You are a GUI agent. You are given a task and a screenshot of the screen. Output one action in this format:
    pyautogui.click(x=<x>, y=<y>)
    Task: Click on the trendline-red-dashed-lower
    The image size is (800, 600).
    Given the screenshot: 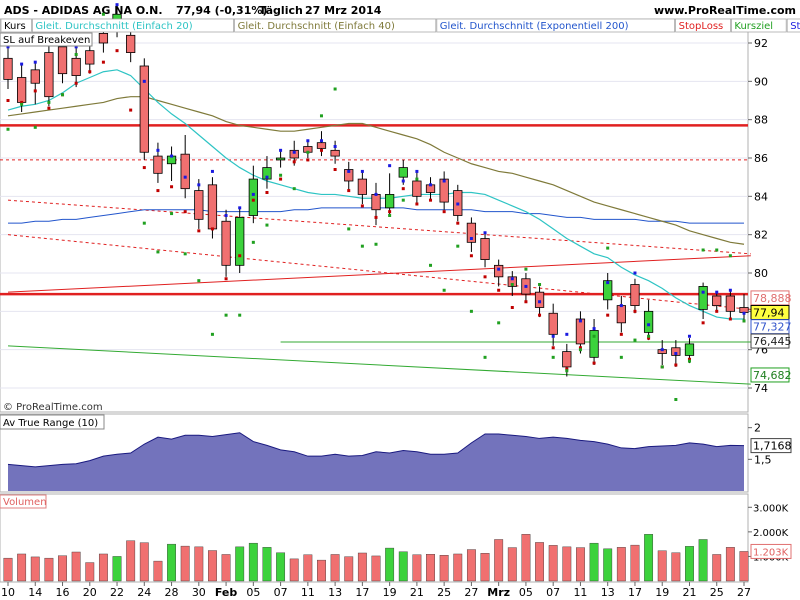 What is the action you would take?
    pyautogui.click(x=379, y=272)
    